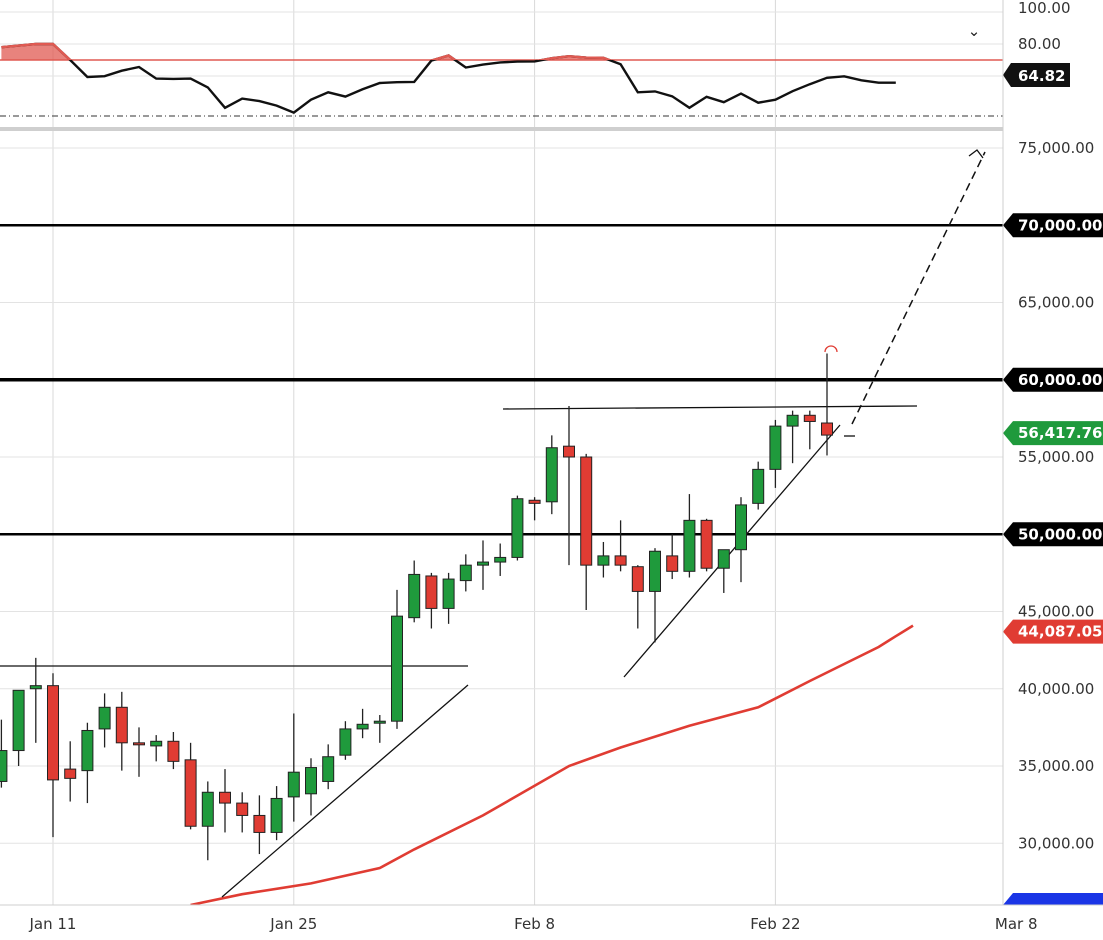  What do you see at coordinates (53, 924) in the screenshot?
I see `x-tick-label: Jan 11` at bounding box center [53, 924].